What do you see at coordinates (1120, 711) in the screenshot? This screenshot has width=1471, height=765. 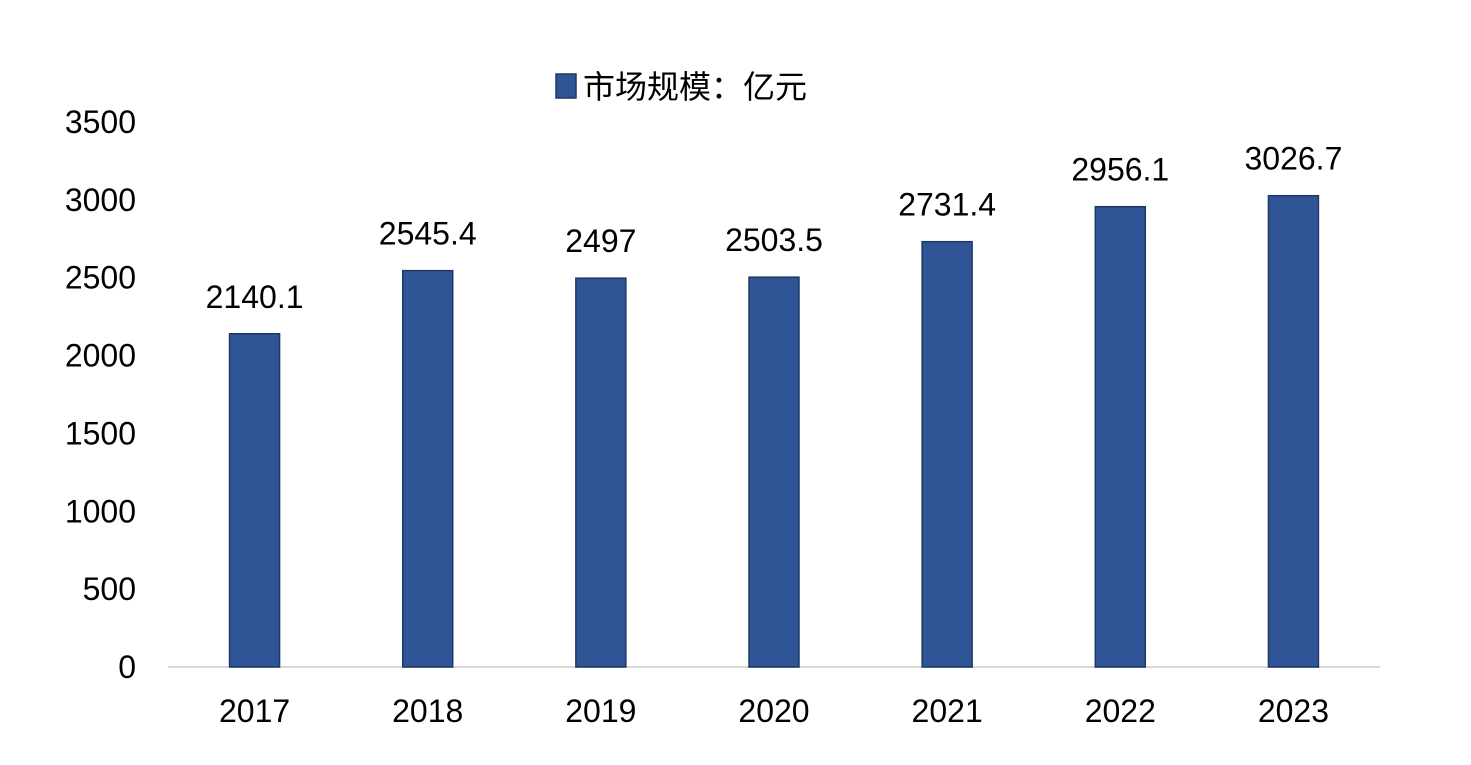 I see `x-tick-label: 2022` at bounding box center [1120, 711].